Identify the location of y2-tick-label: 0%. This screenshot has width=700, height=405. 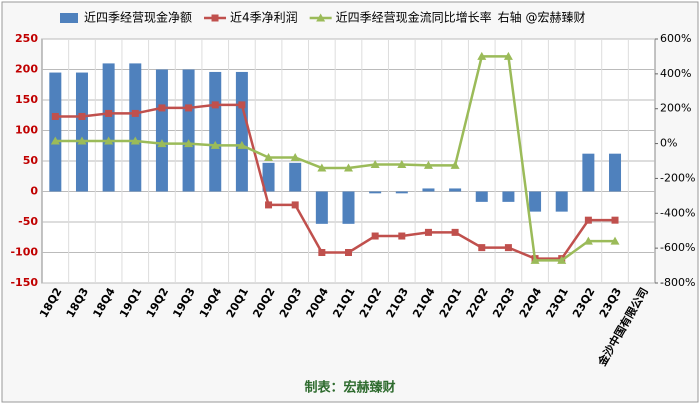
(668, 143).